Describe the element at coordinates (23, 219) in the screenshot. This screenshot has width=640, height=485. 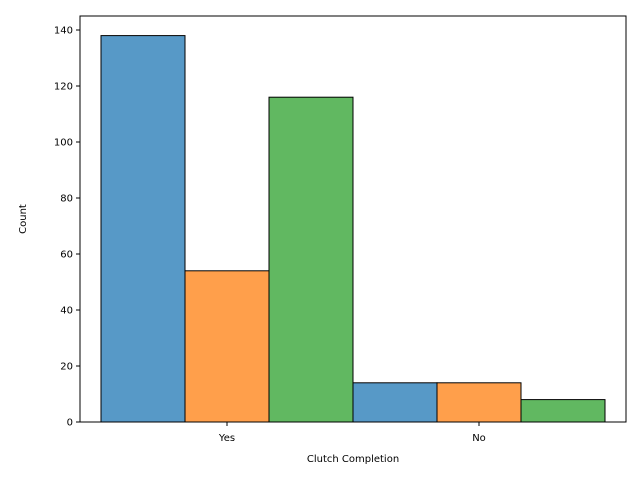
I see `y-axis-label: Count` at that location.